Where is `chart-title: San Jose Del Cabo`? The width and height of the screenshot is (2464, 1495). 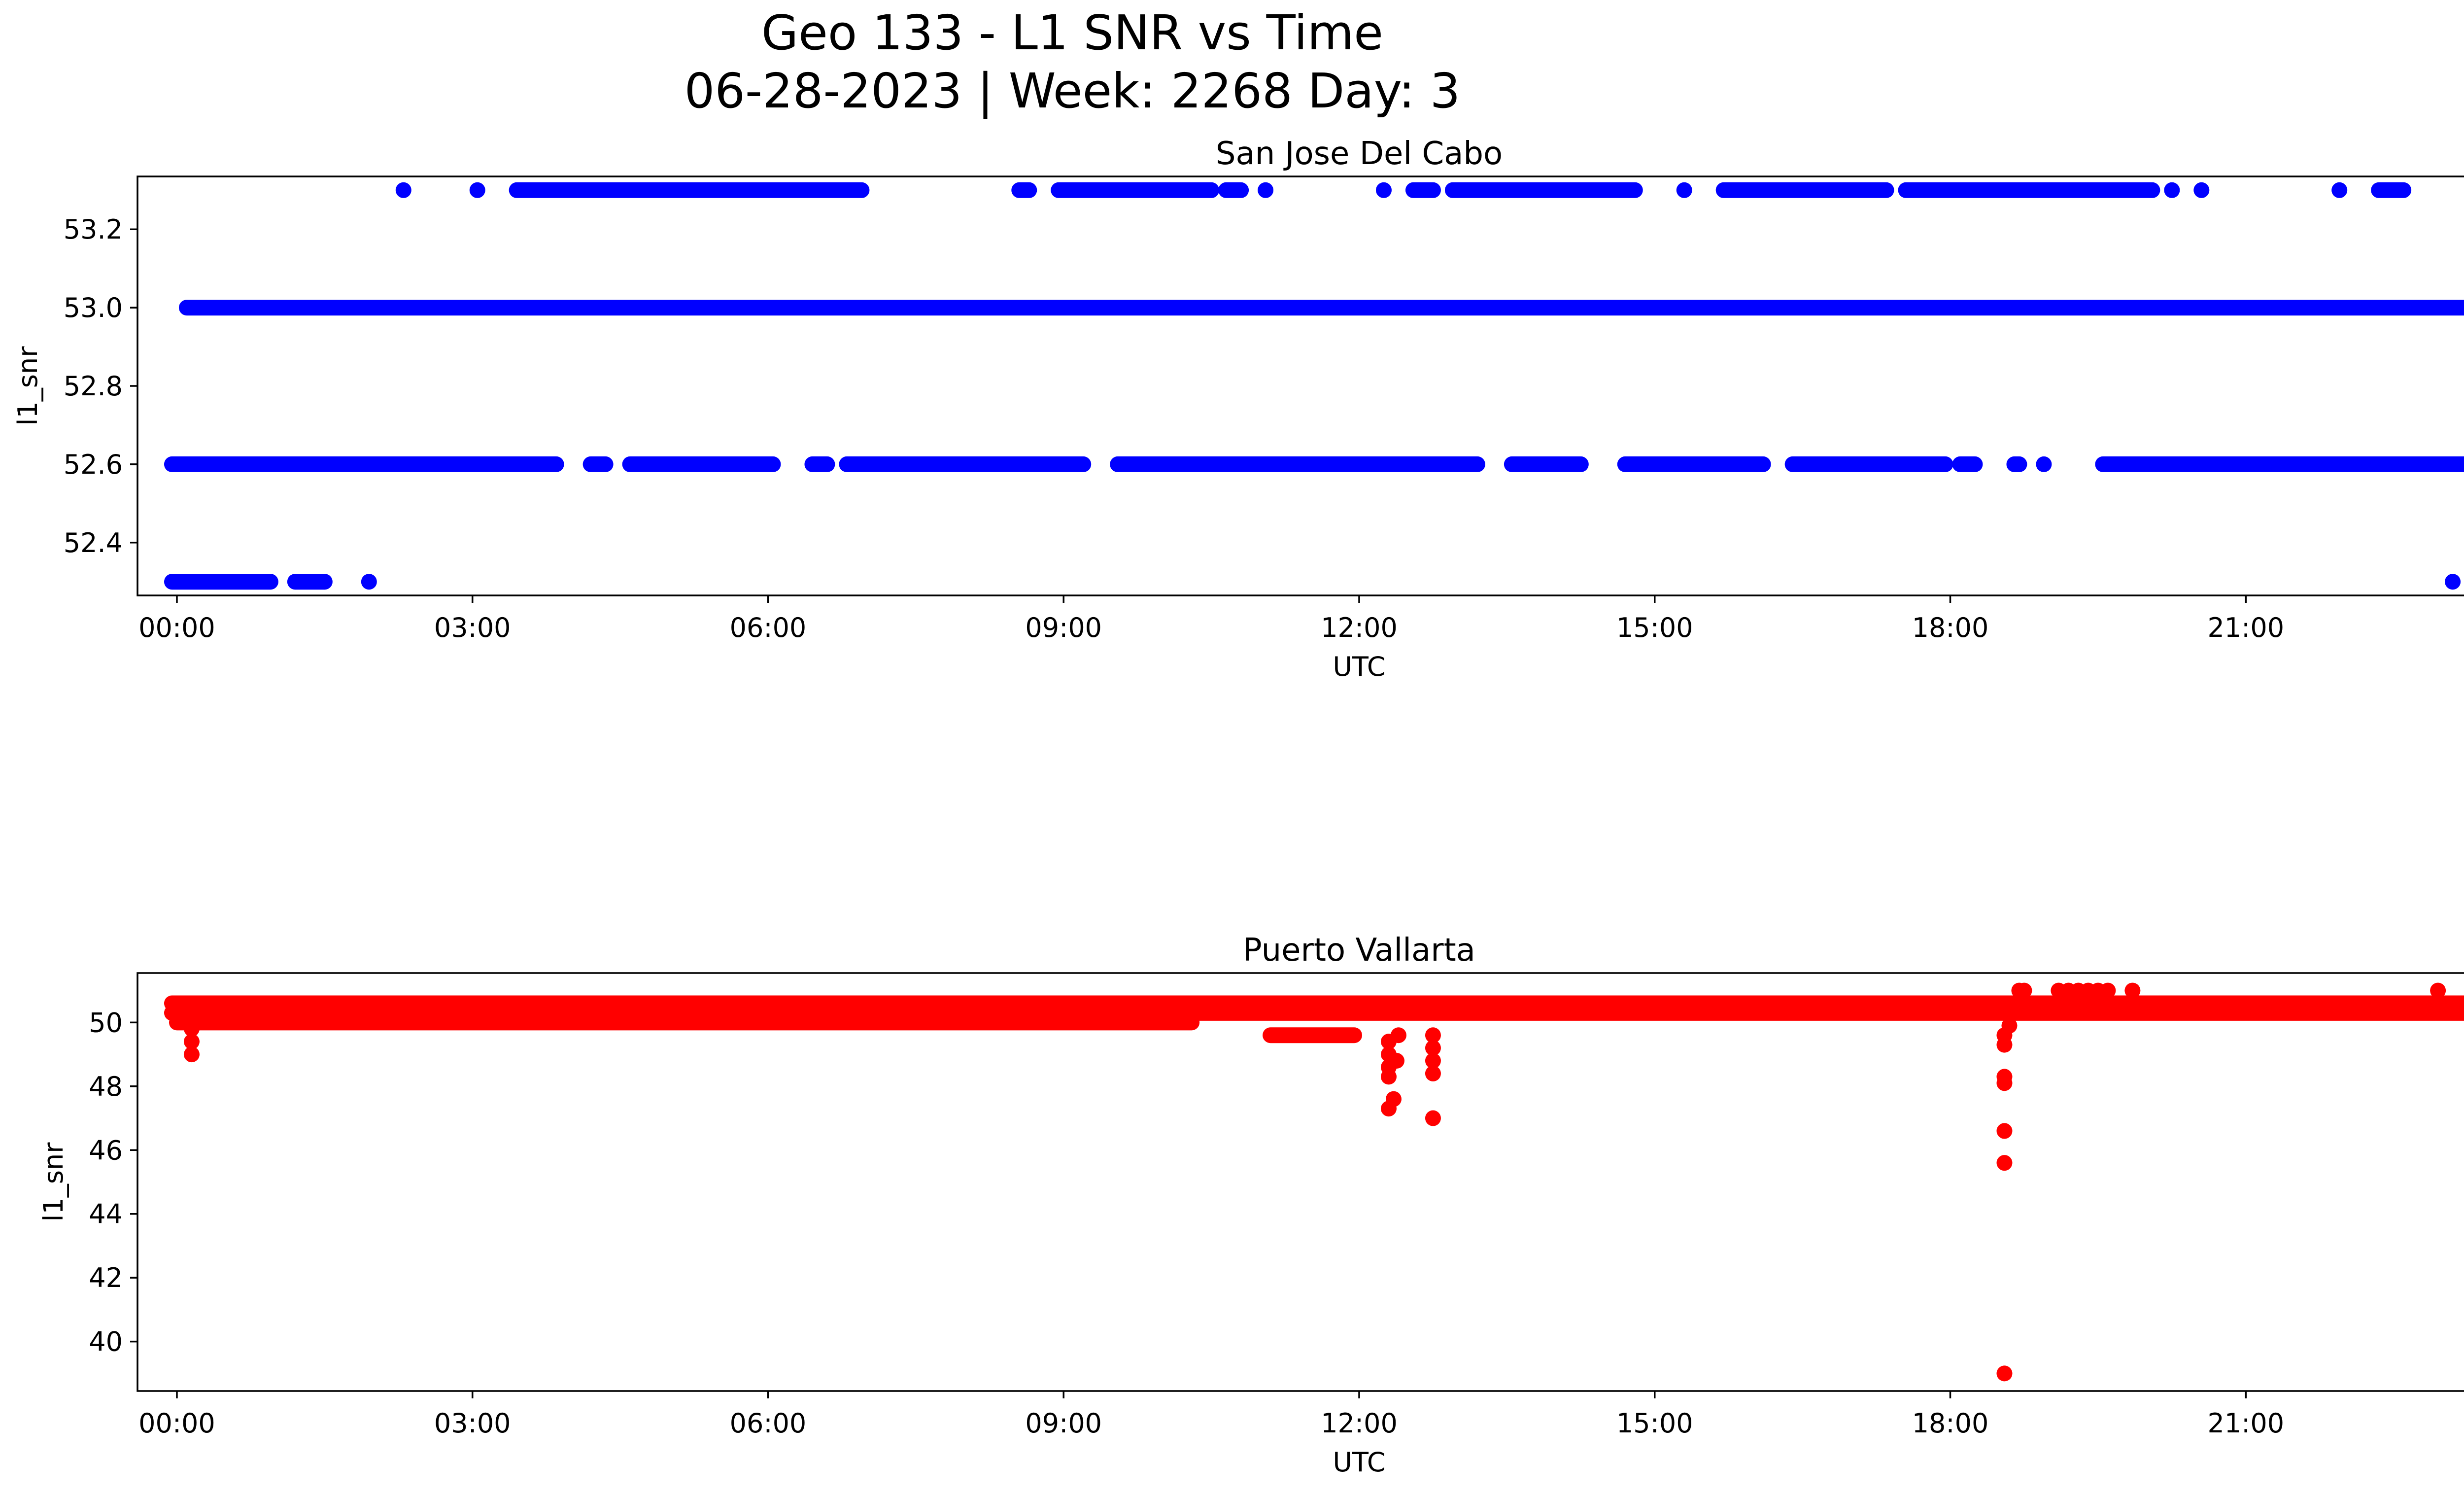 chart-title: San Jose Del Cabo is located at coordinates (1359, 154).